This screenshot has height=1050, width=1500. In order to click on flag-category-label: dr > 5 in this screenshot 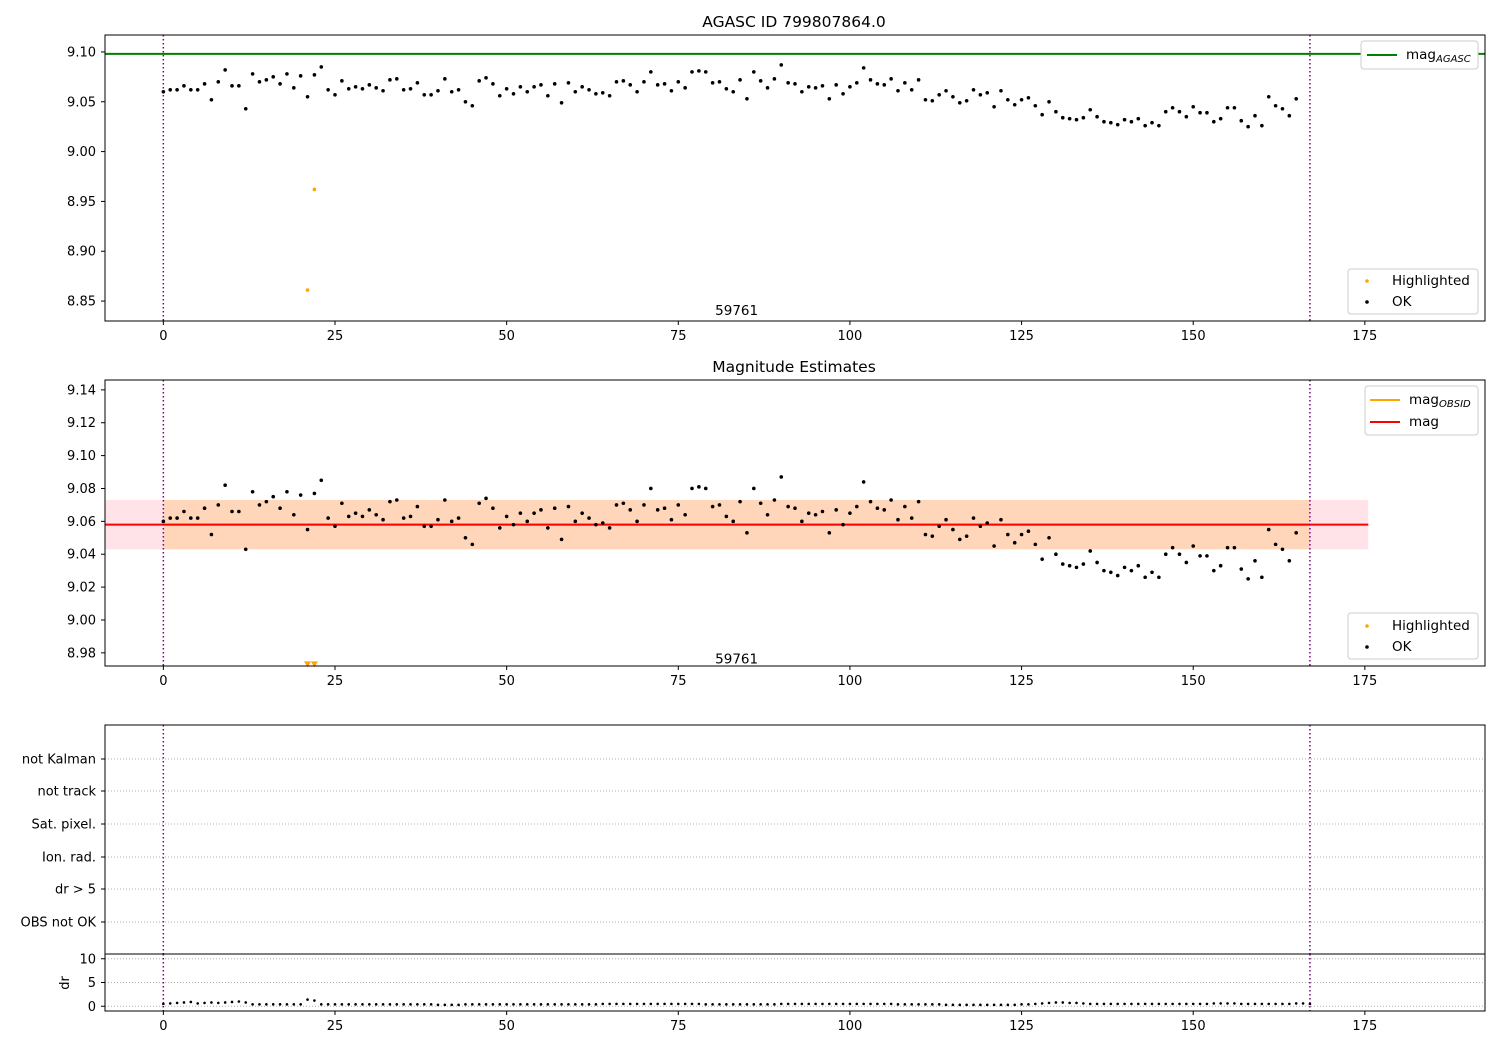, I will do `click(75, 890)`.